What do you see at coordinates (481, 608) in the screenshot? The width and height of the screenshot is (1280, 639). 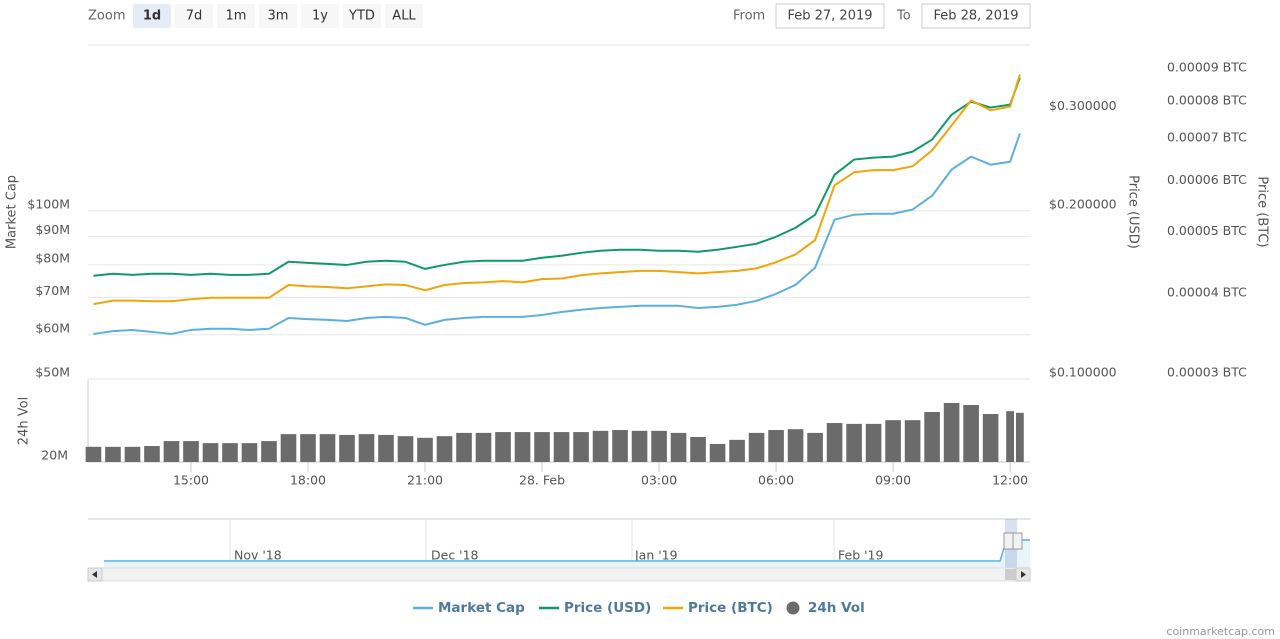 I see `legend-label: Market Cap` at bounding box center [481, 608].